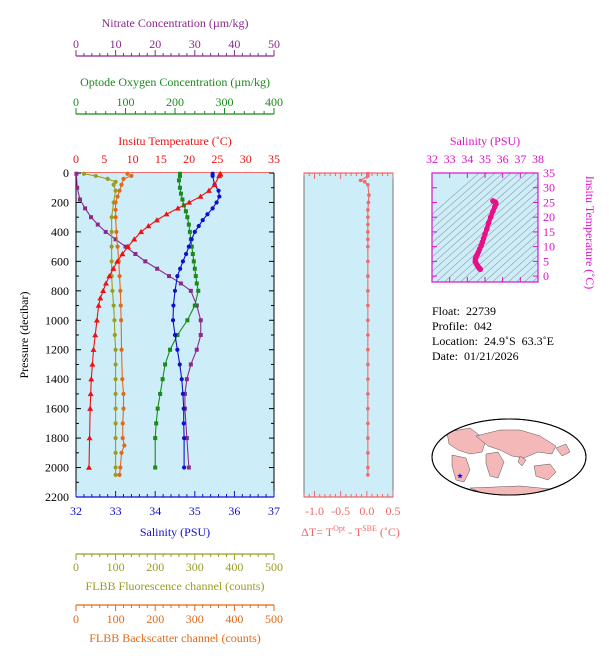  Describe the element at coordinates (155, 320) in the screenshot. I see `temperature-series` at that location.